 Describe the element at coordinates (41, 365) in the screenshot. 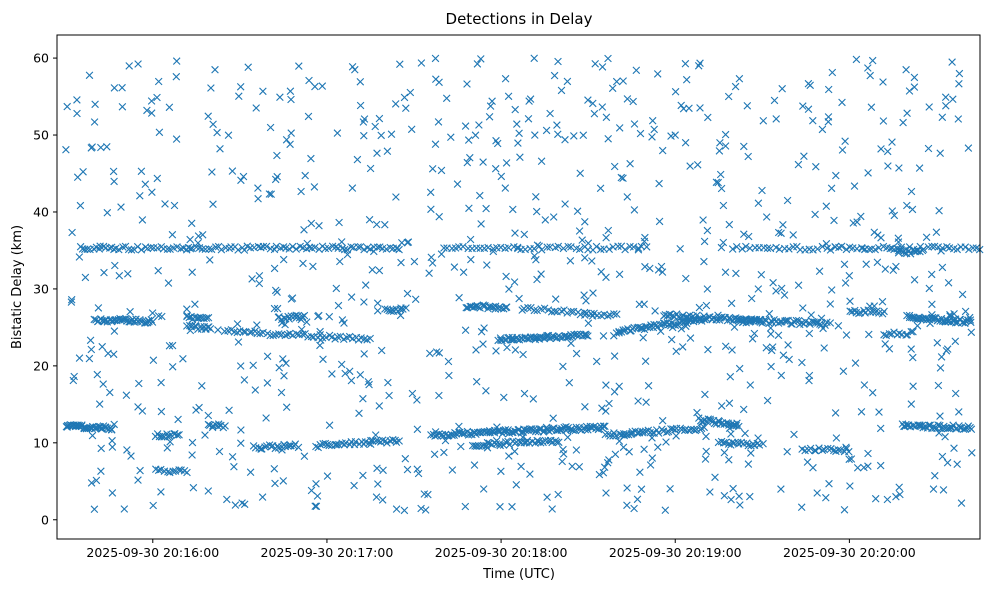

I see `y-tick-label: 20` at that location.